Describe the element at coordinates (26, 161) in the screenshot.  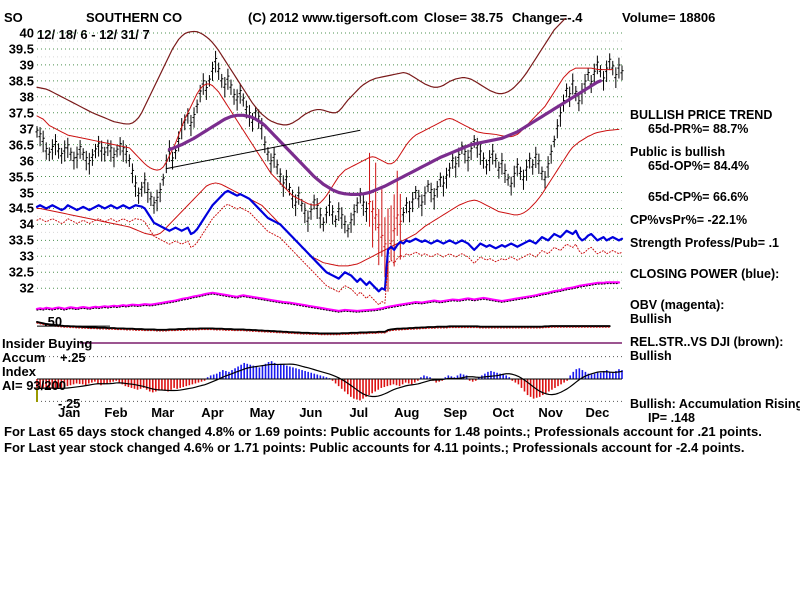
I see `y-axis-tick: 36` at that location.